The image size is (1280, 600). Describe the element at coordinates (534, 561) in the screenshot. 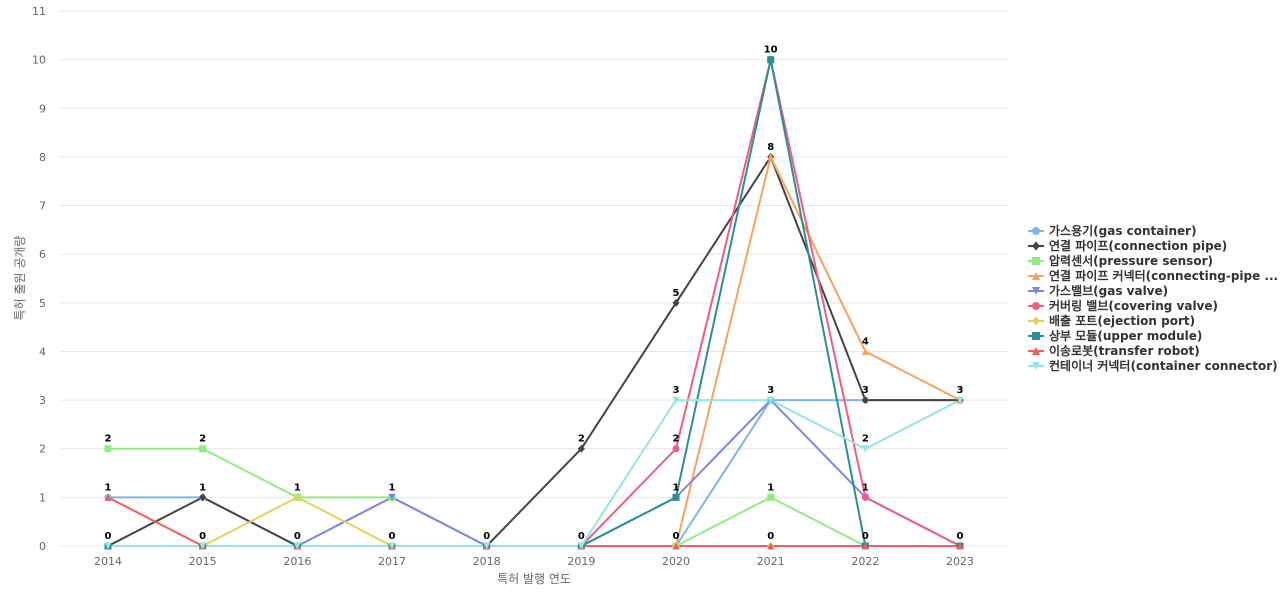

I see `x-axis-ticks: 2014 2015 2016 2017 2018 2019 2020 2021 2022 2023` at that location.